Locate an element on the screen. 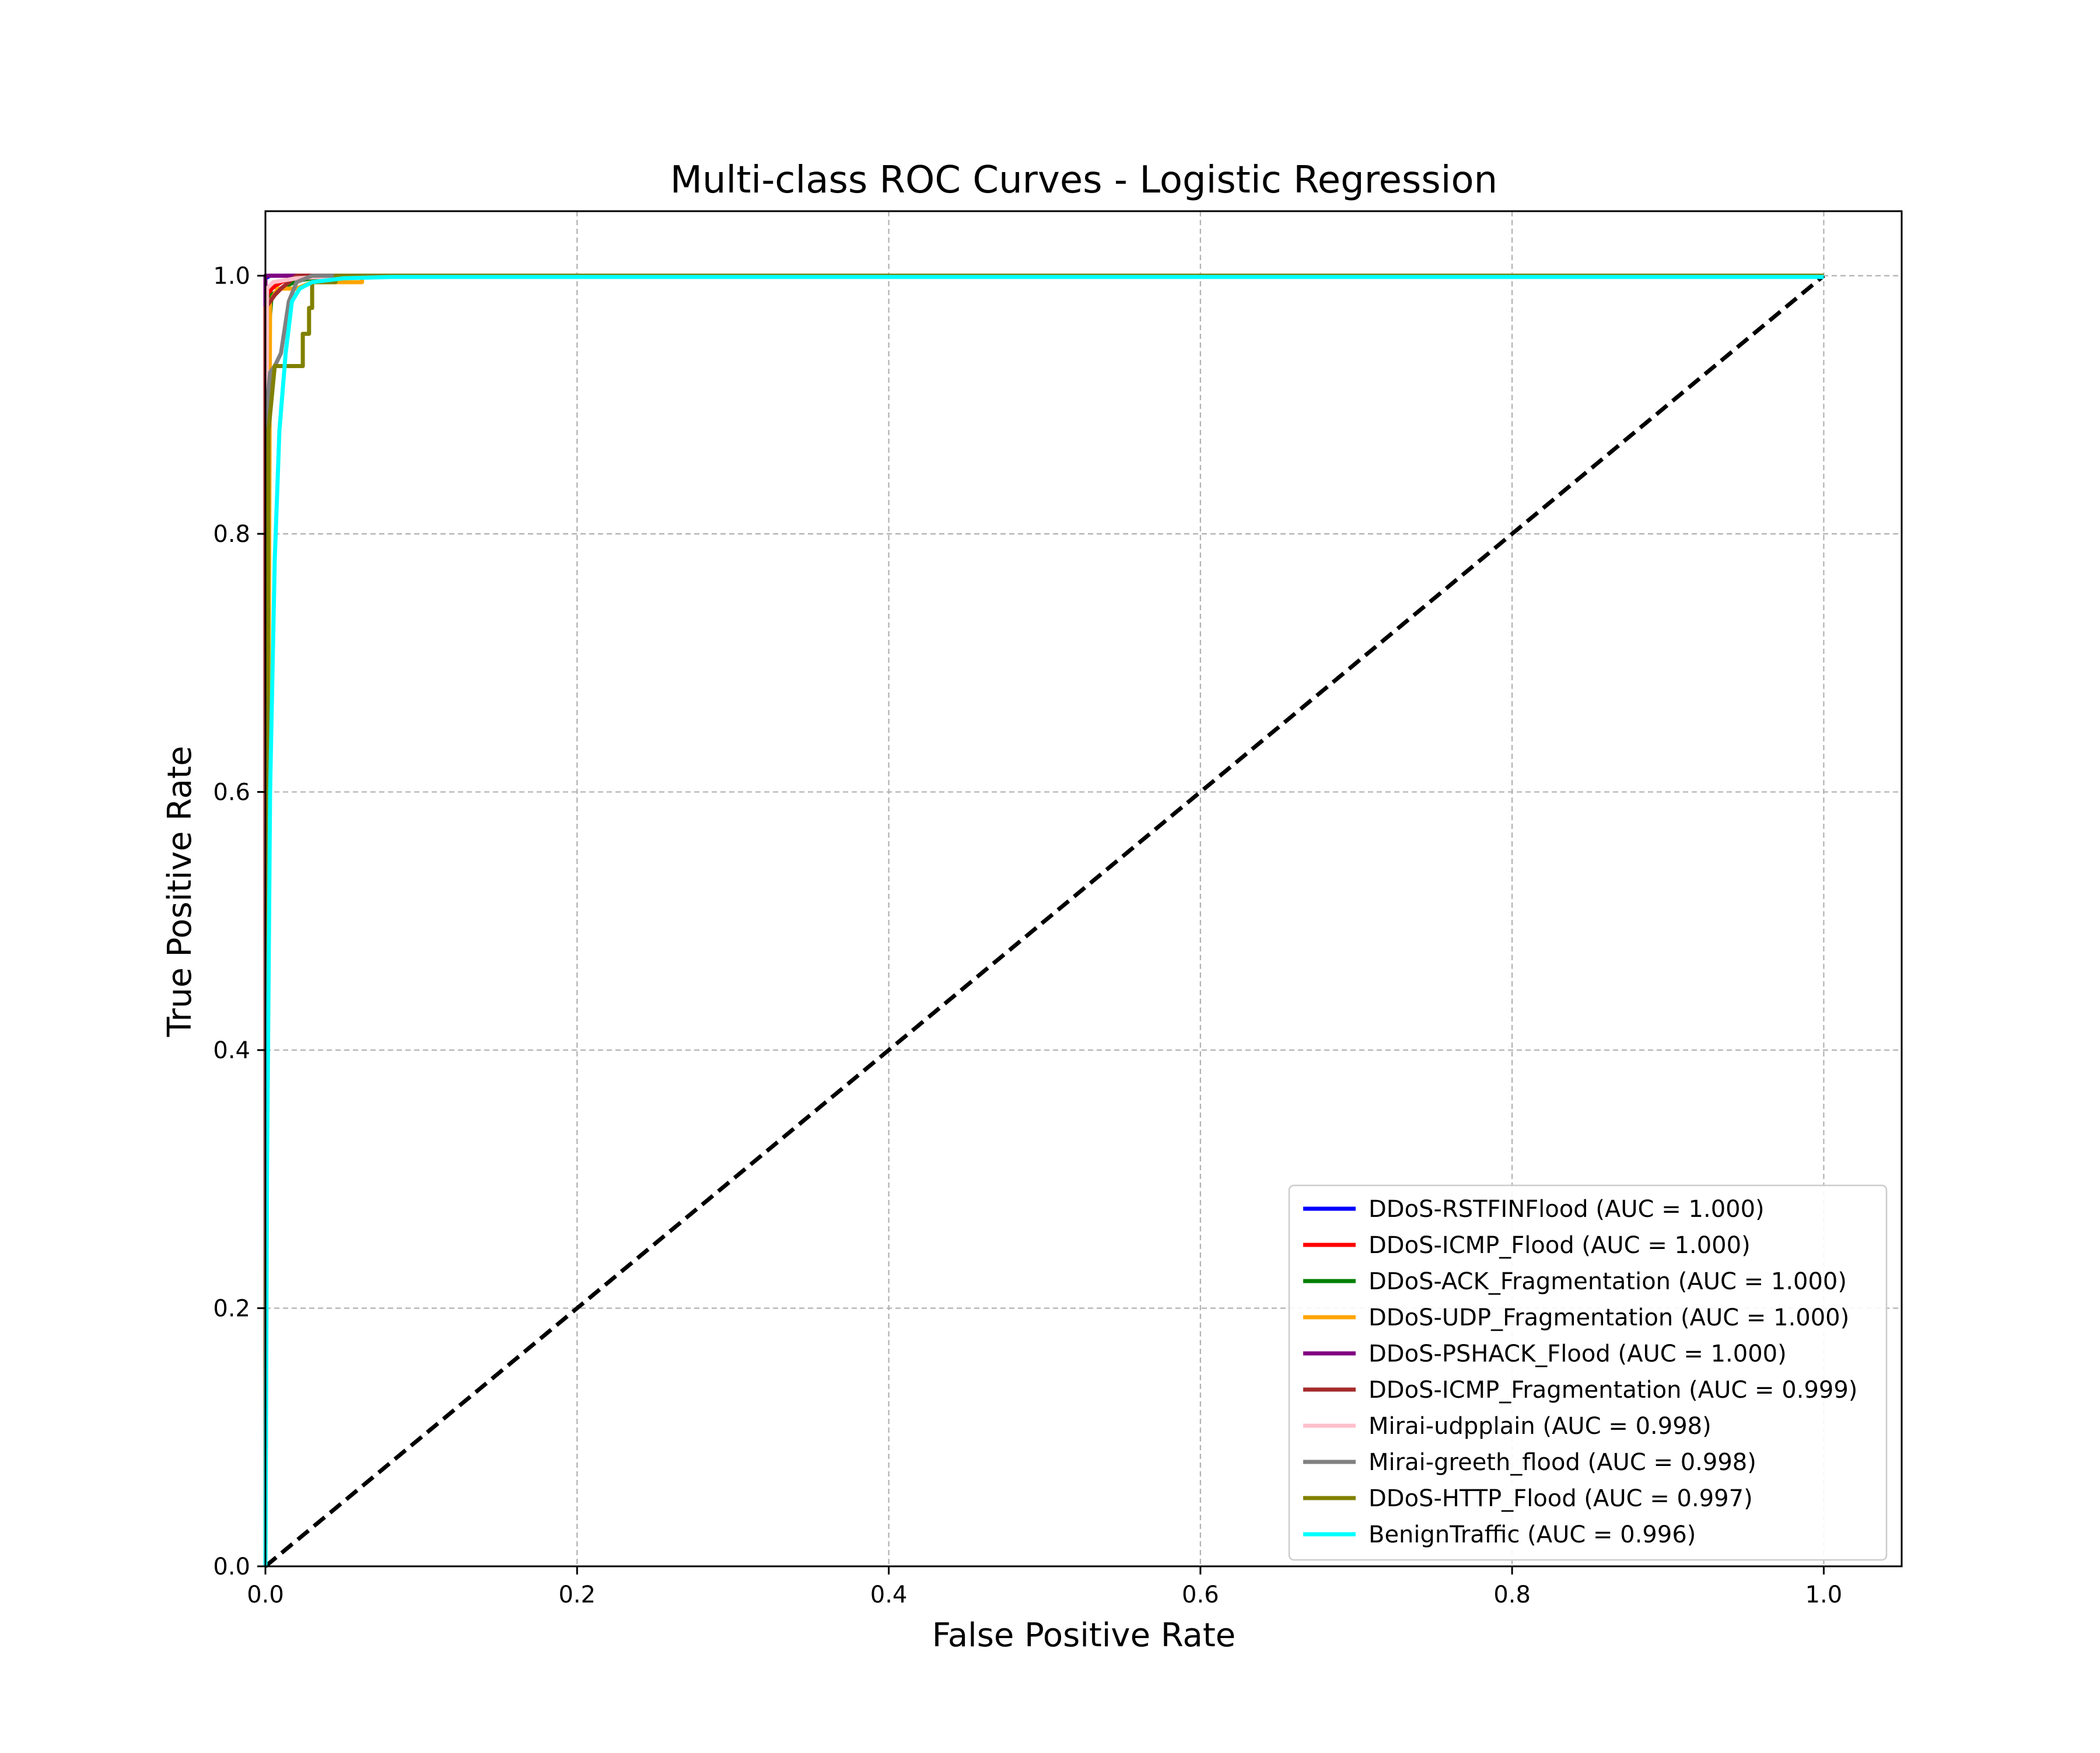 The image size is (2100, 1753). y-tick-label-2: 0.4 is located at coordinates (231, 1050).